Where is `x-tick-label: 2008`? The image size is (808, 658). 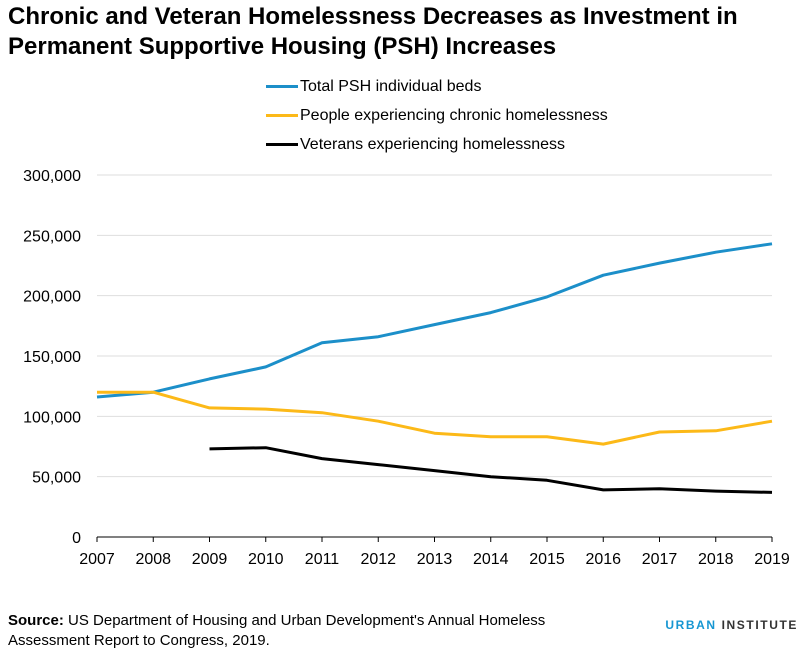 x-tick-label: 2008 is located at coordinates (153, 559).